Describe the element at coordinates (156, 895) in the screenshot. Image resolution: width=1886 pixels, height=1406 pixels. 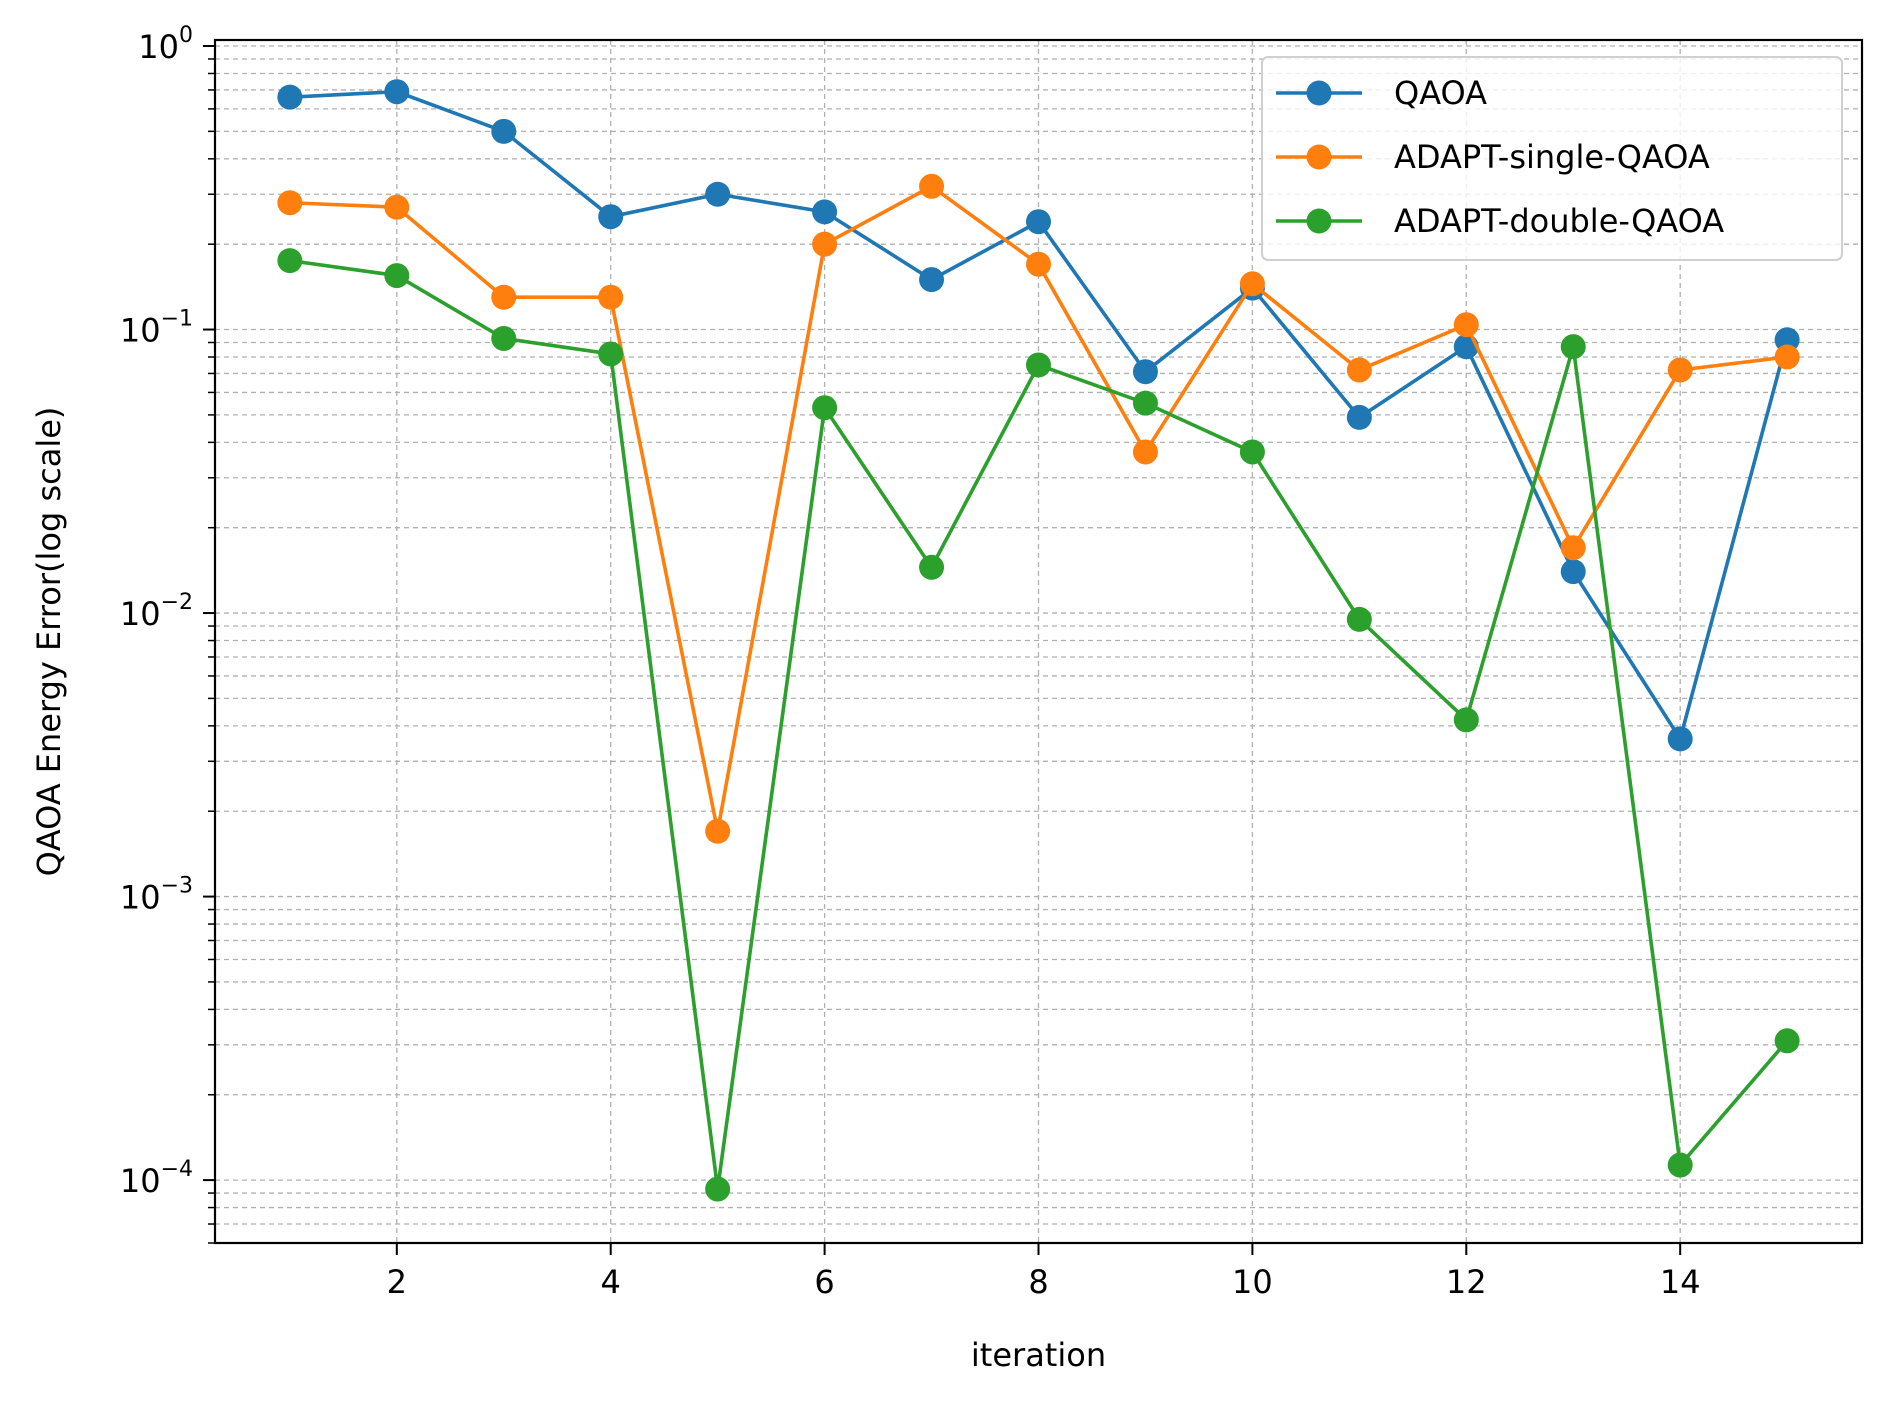
I see `y-tick-label: 10⁻³` at that location.